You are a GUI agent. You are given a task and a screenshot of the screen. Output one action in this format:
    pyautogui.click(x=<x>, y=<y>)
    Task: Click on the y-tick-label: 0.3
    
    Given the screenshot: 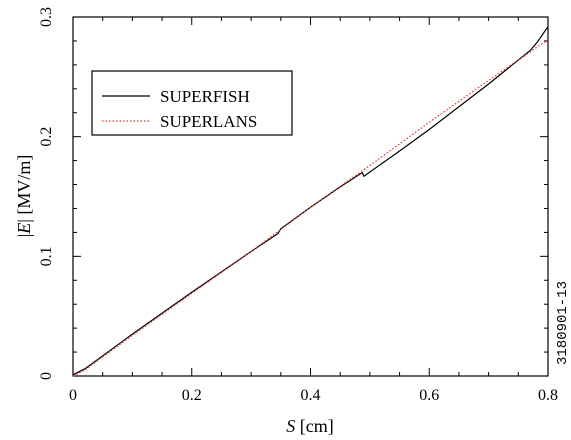 What is the action you would take?
    pyautogui.click(x=46, y=17)
    